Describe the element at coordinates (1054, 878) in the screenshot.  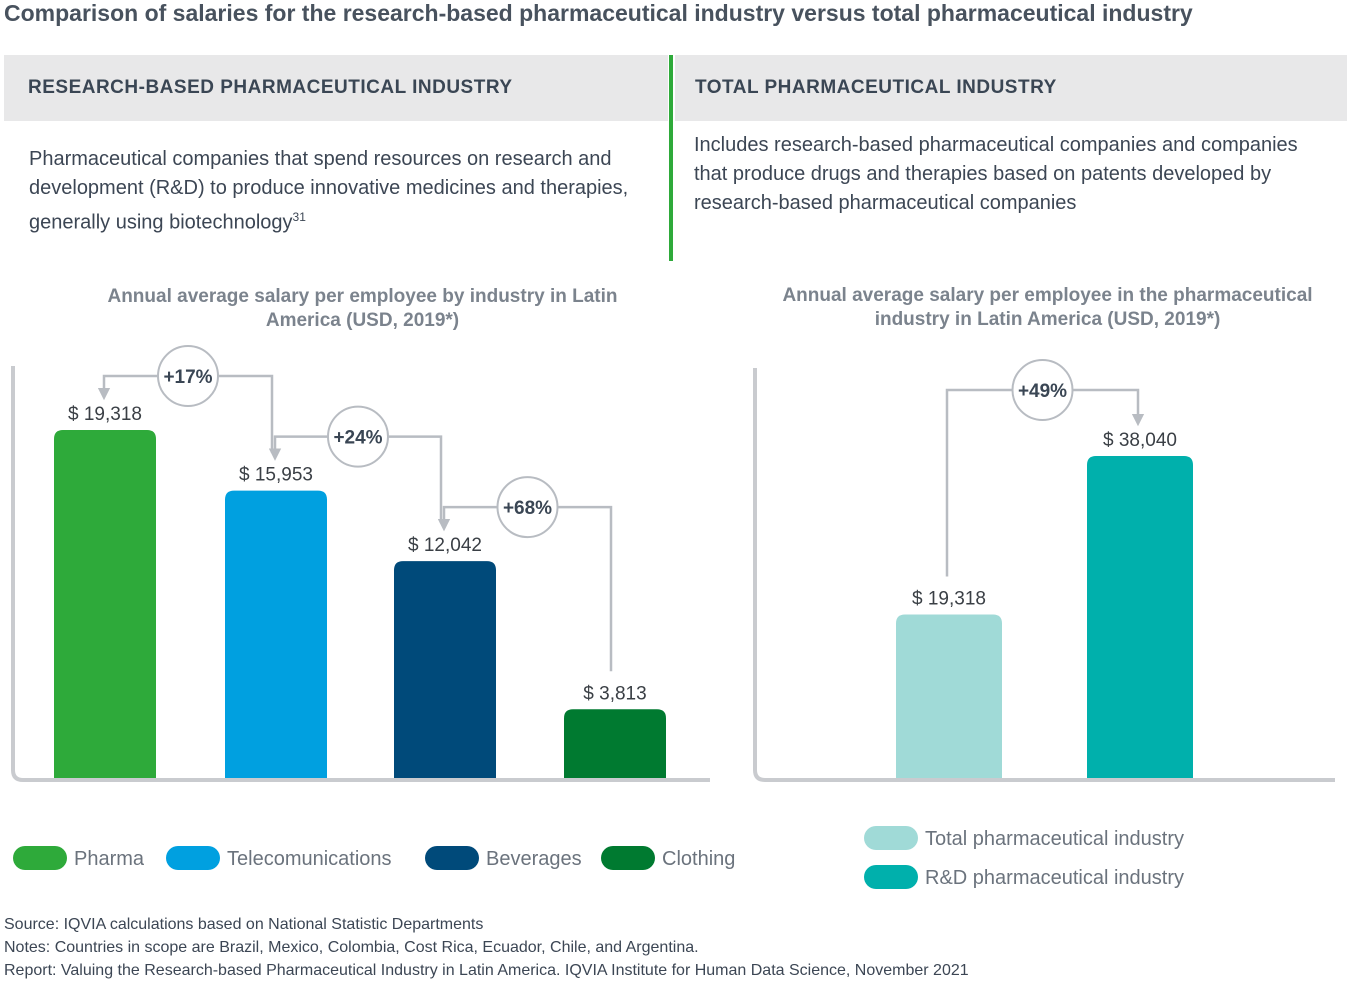
I see `legend-label: R&D pharmaceutical industry` at that location.